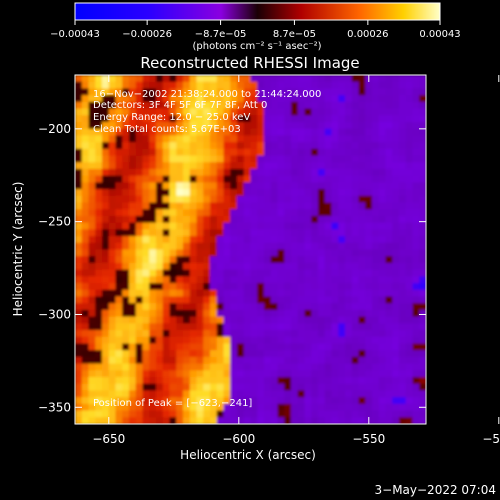  I want to click on colorbar, so click(257, 11).